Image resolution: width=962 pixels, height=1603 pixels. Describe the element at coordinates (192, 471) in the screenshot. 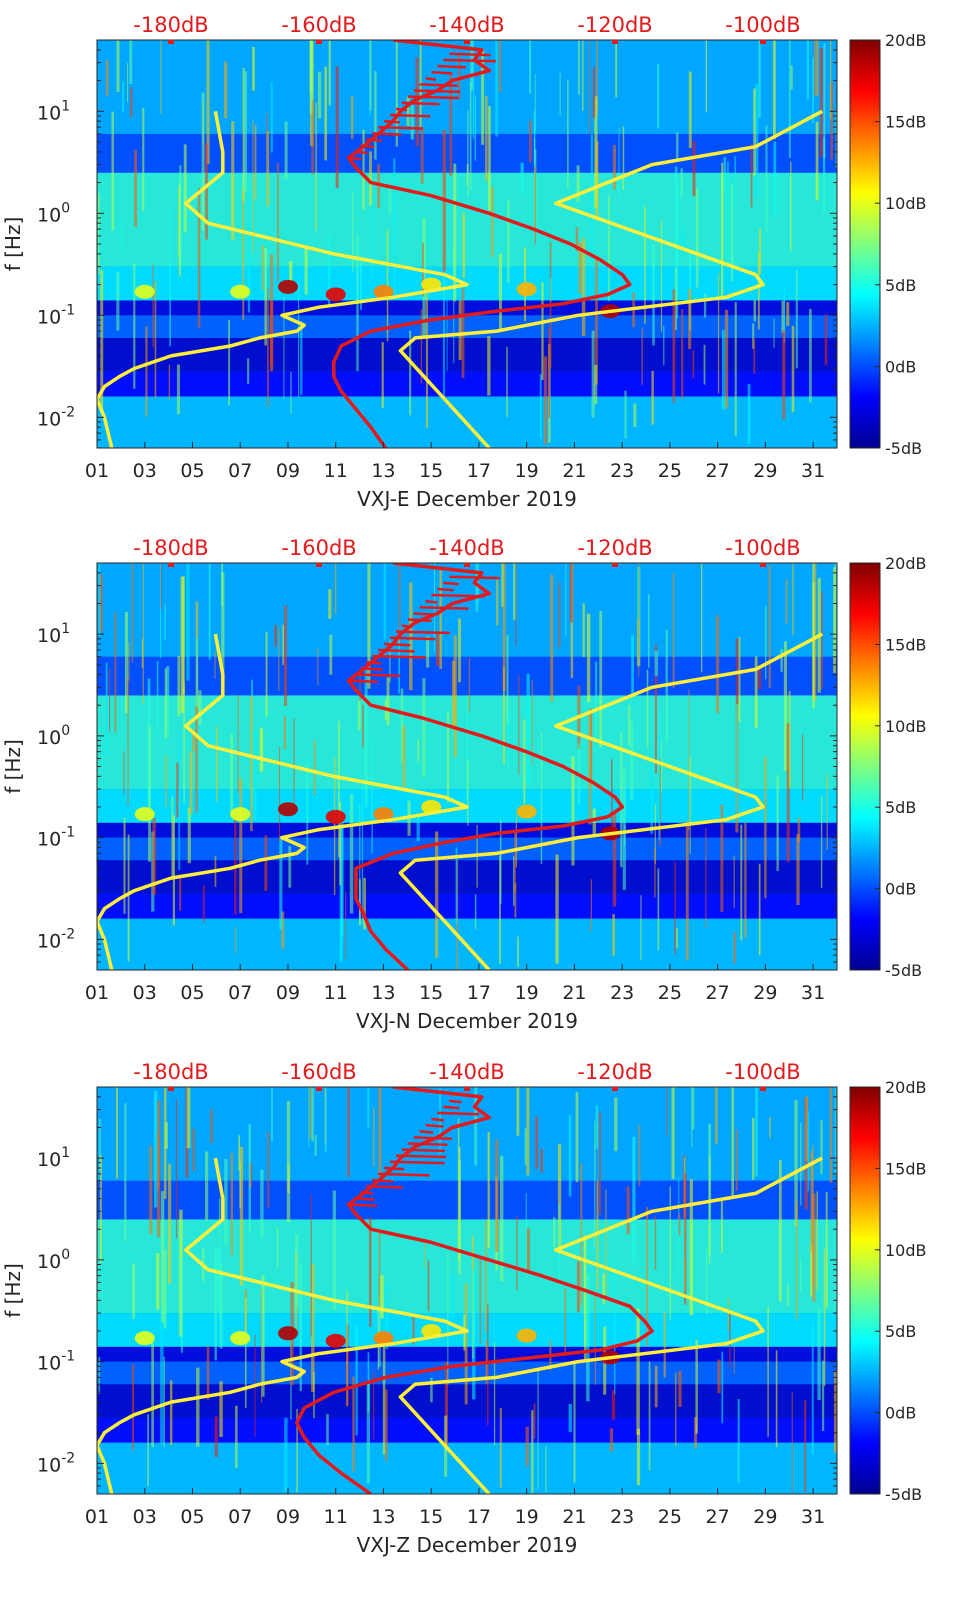

I see `x-tick-label: 05` at that location.